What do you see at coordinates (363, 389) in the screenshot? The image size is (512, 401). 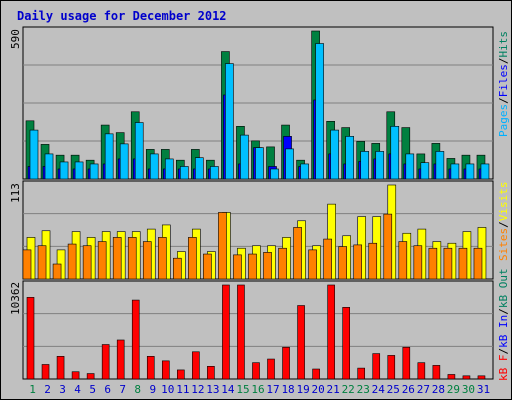 I see `day-label-23: 23` at bounding box center [363, 389].